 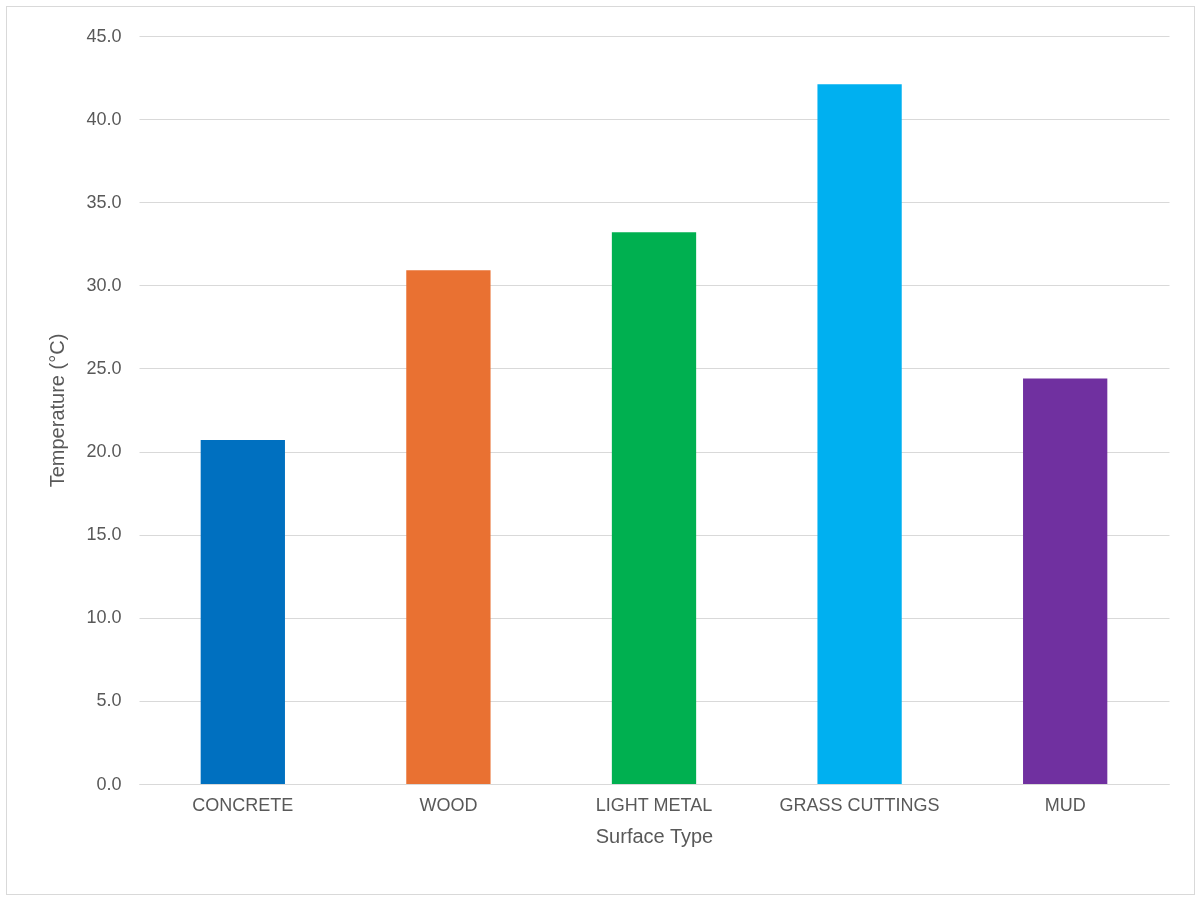 What do you see at coordinates (654, 835) in the screenshot?
I see `x-axis-title: Surface Type` at bounding box center [654, 835].